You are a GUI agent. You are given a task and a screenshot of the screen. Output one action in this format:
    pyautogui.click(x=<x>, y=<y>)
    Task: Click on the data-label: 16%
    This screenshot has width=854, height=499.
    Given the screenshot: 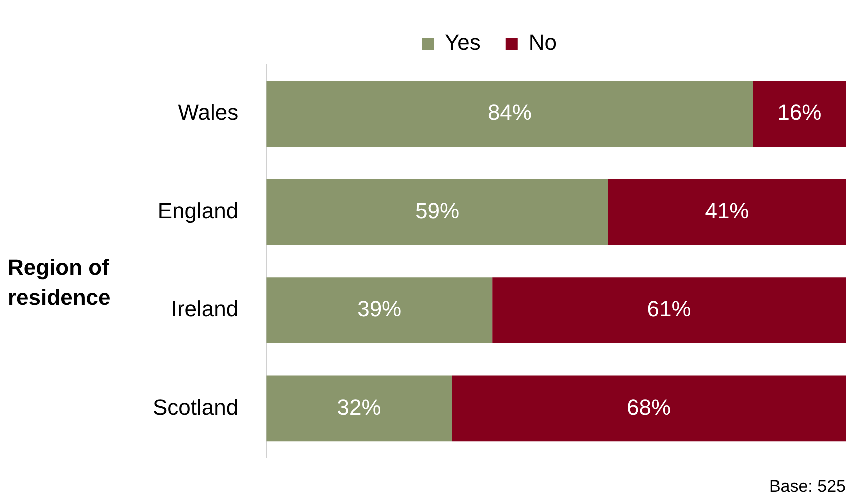 What is the action you would take?
    pyautogui.click(x=800, y=113)
    